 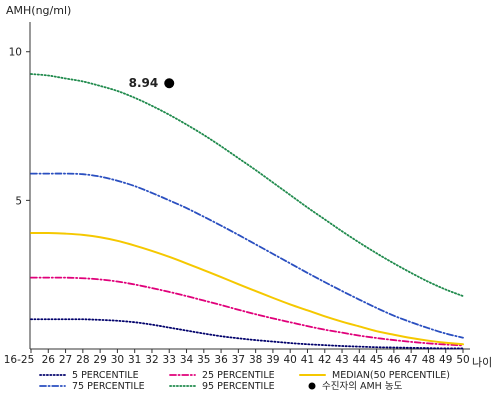 I want to click on legend-label-25-percentile: 25 PERCENTILE, so click(x=238, y=375).